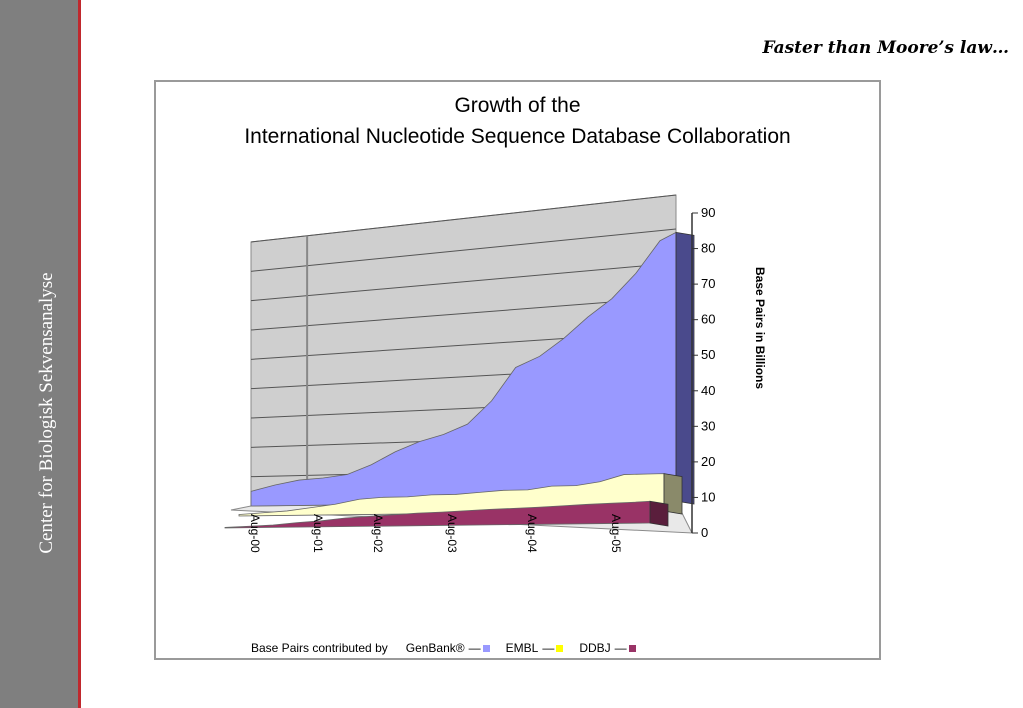 The image size is (1023, 708). Describe the element at coordinates (616, 533) in the screenshot. I see `x-tick-label-5: Aug-05` at that location.